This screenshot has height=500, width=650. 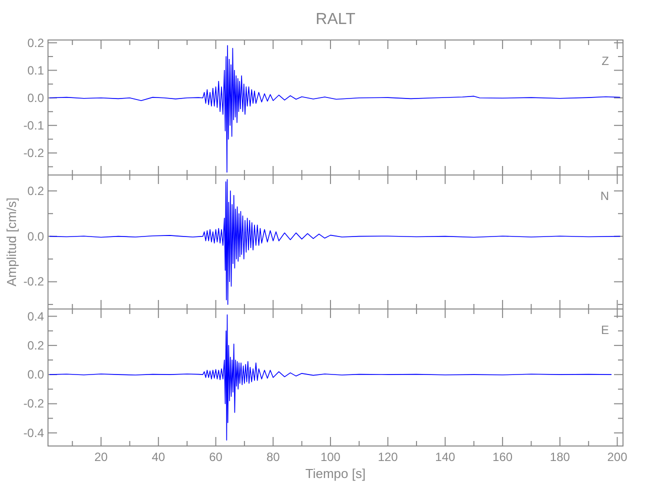 What do you see at coordinates (216, 457) in the screenshot?
I see `x-tick-label: 60` at bounding box center [216, 457].